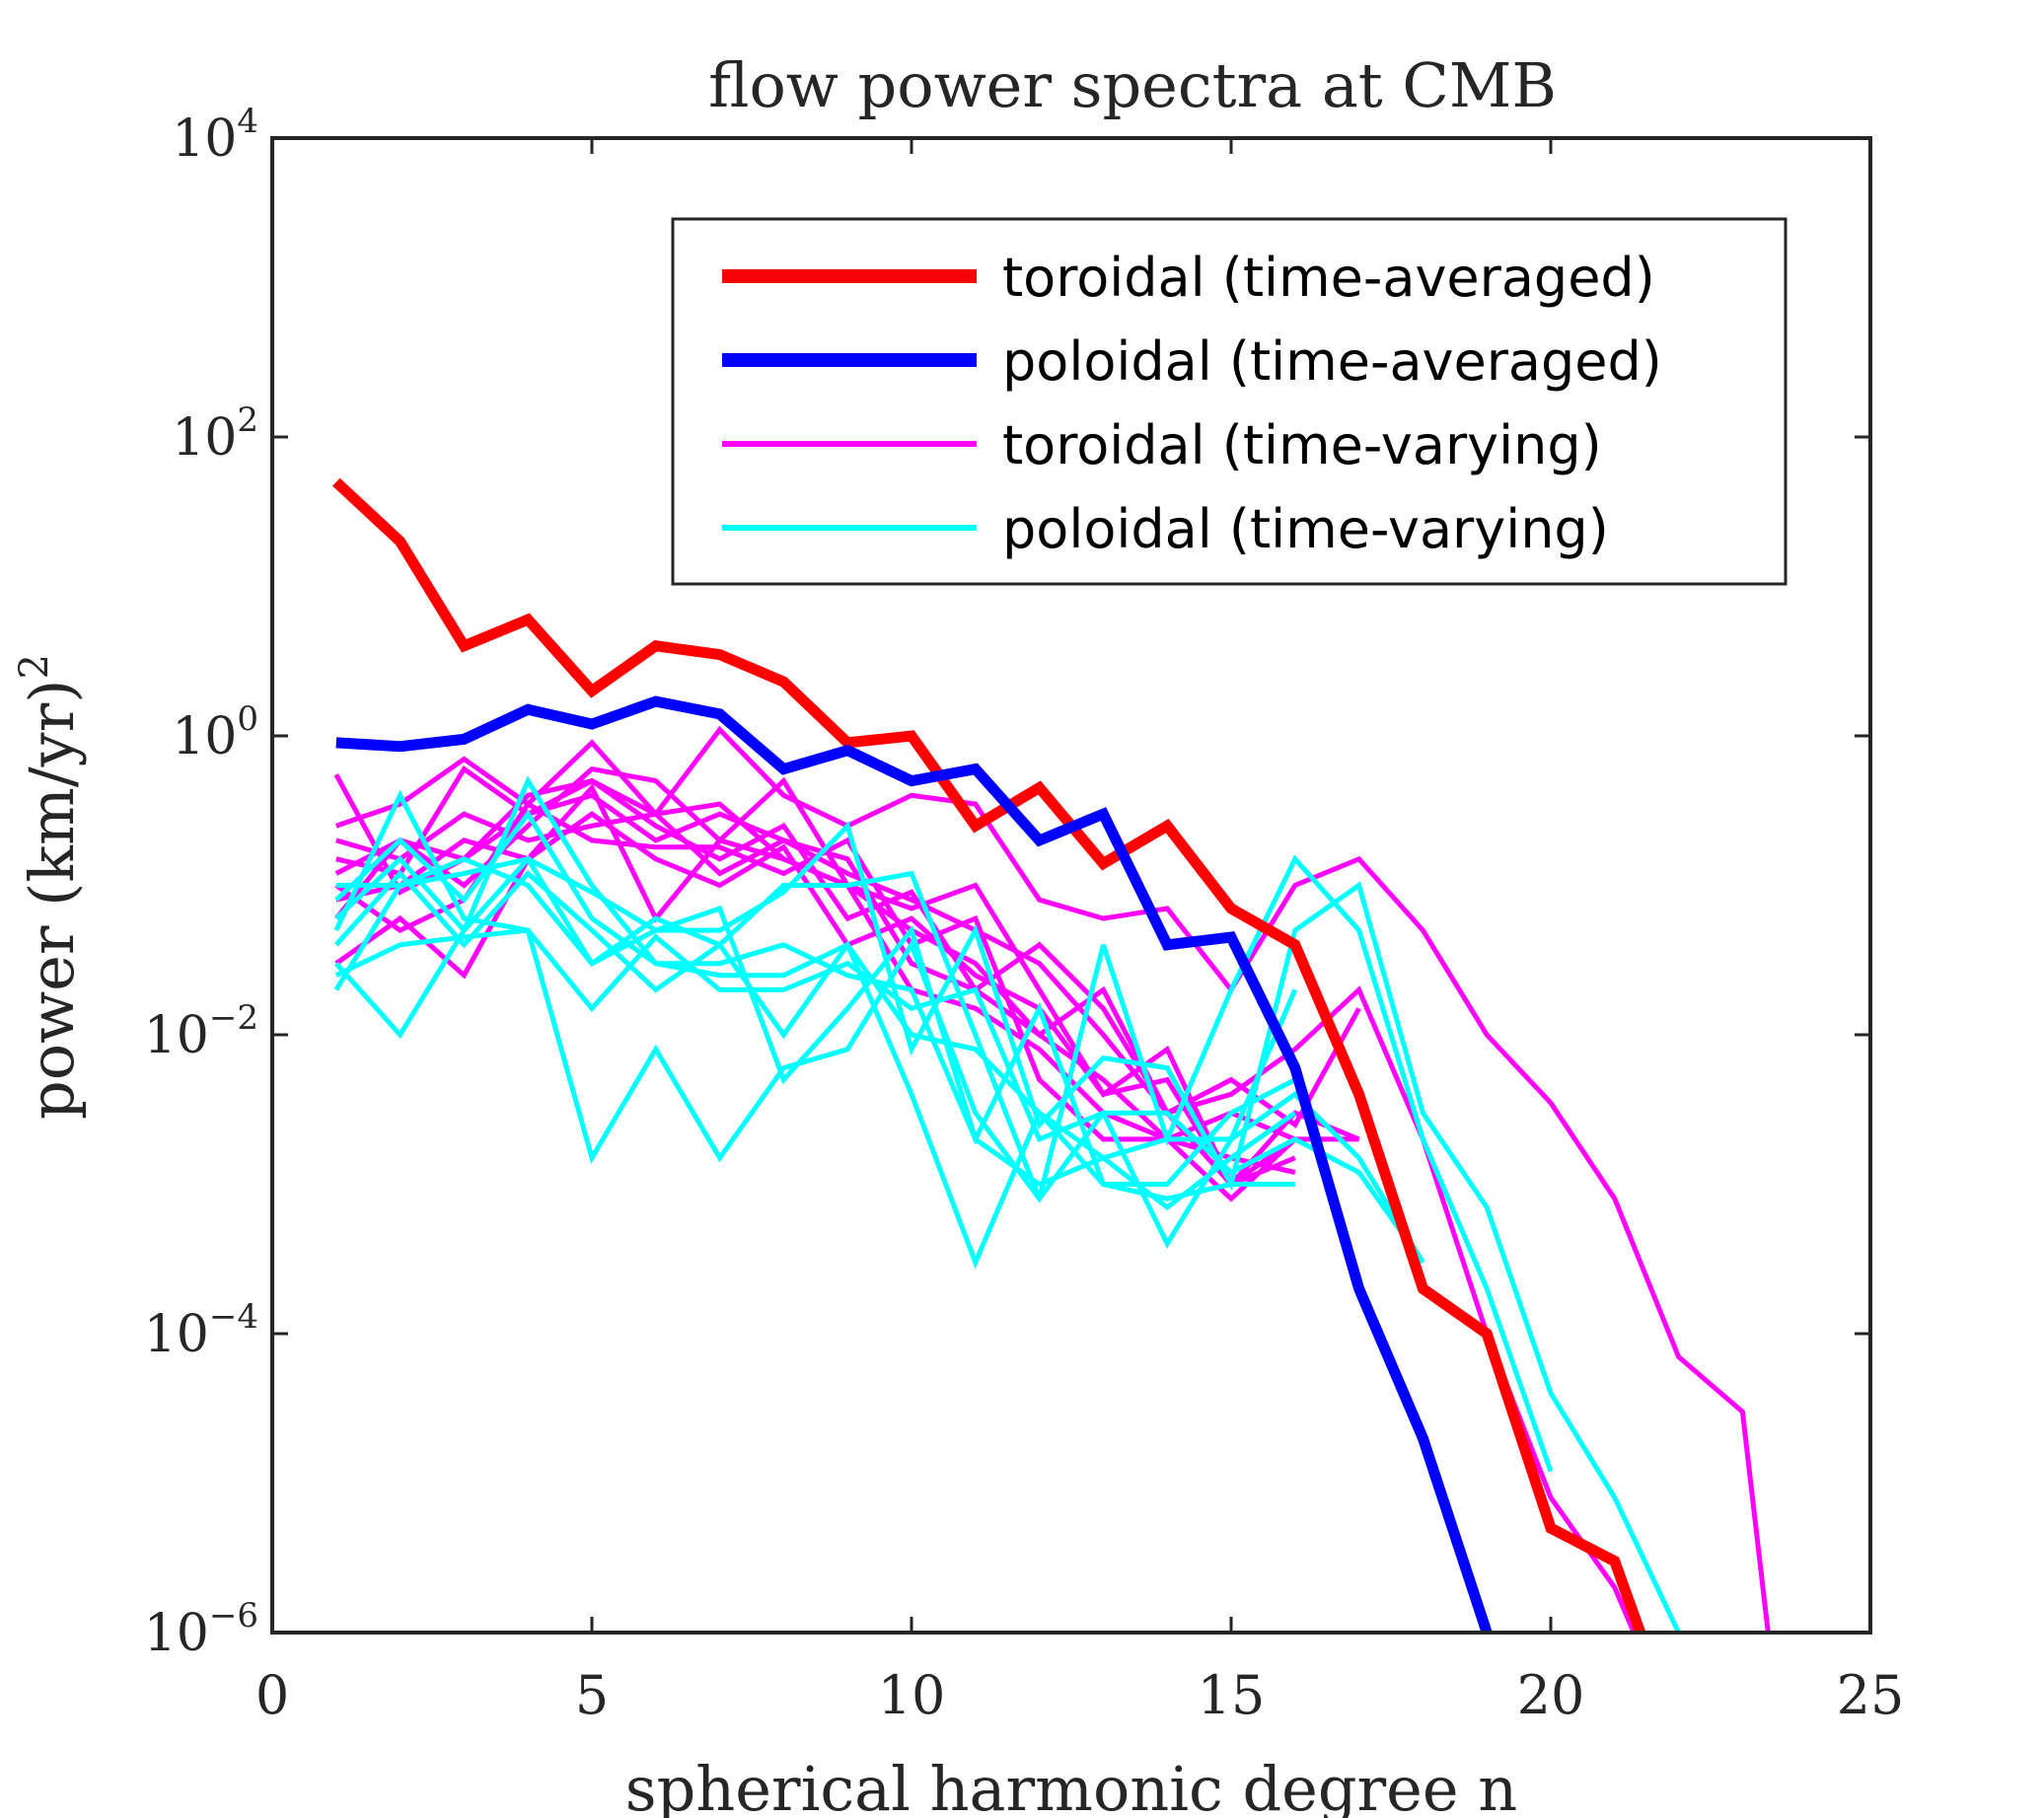 The width and height of the screenshot is (2044, 1818). Describe the element at coordinates (1232, 1695) in the screenshot. I see `x-tick-label: 15` at that location.